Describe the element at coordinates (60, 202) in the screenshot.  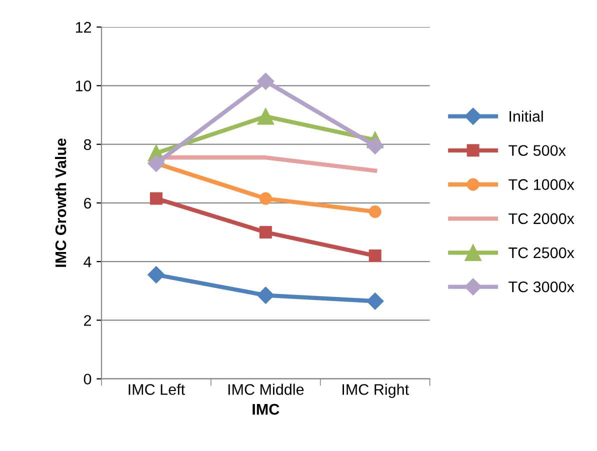
I see `y-axis-title: IMC Growth Value` at that location.